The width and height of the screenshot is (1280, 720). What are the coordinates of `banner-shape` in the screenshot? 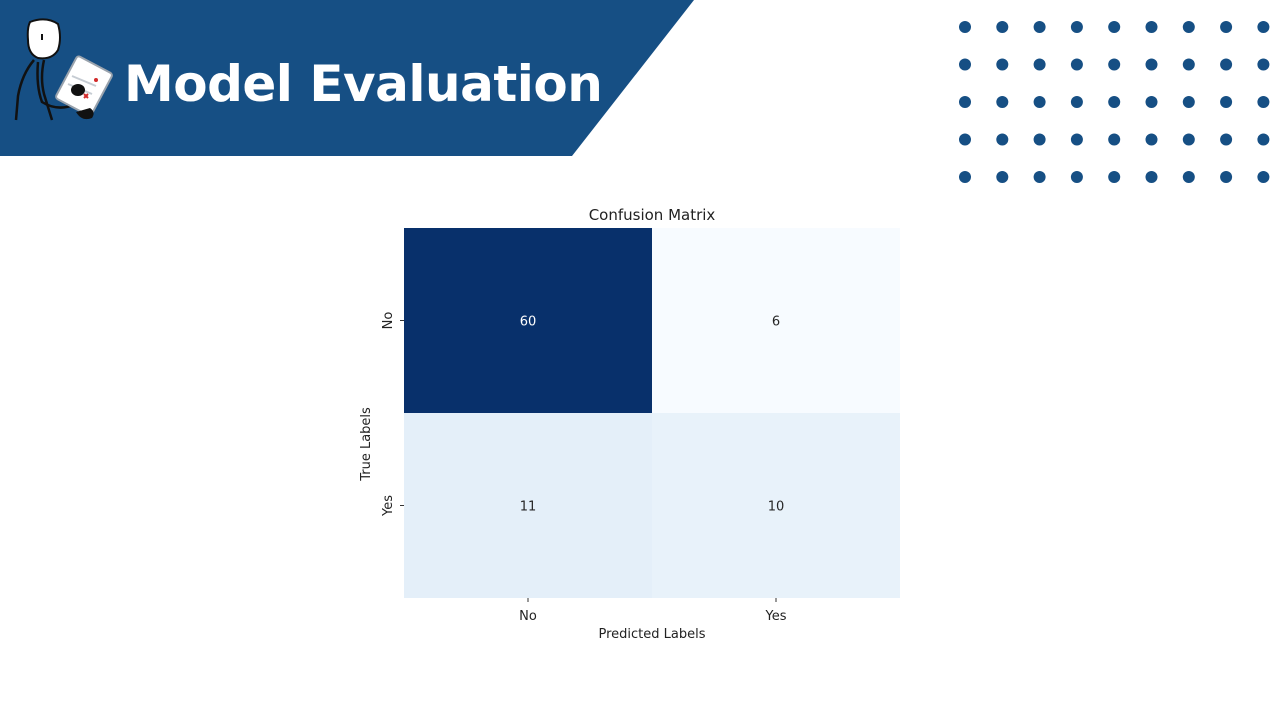 It's located at (347, 78).